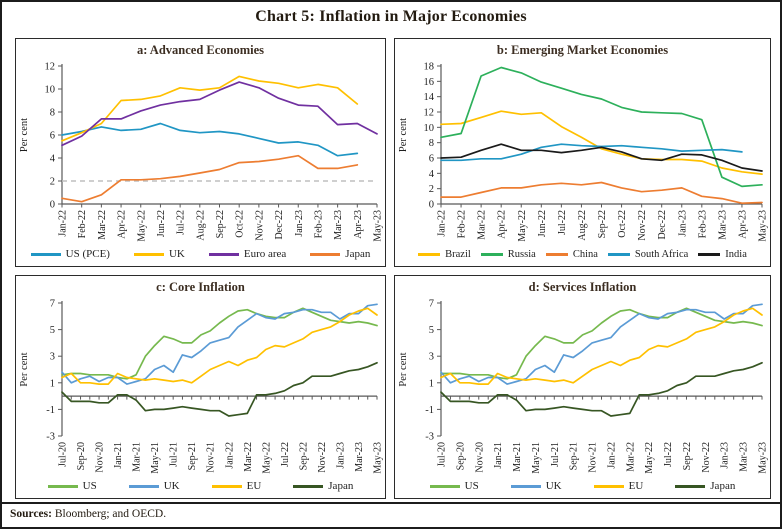 The width and height of the screenshot is (782, 529). Describe the element at coordinates (642, 225) in the screenshot. I see `x-tick-label: Nov-22` at that location.